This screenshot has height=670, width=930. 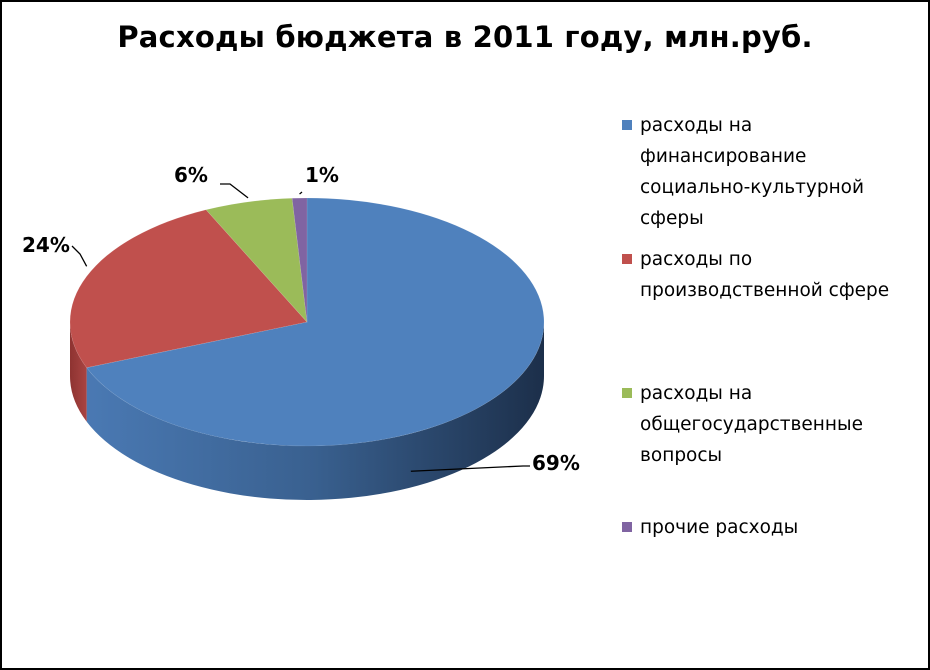 I want to click on data-label-69: 69%, so click(x=556, y=463).